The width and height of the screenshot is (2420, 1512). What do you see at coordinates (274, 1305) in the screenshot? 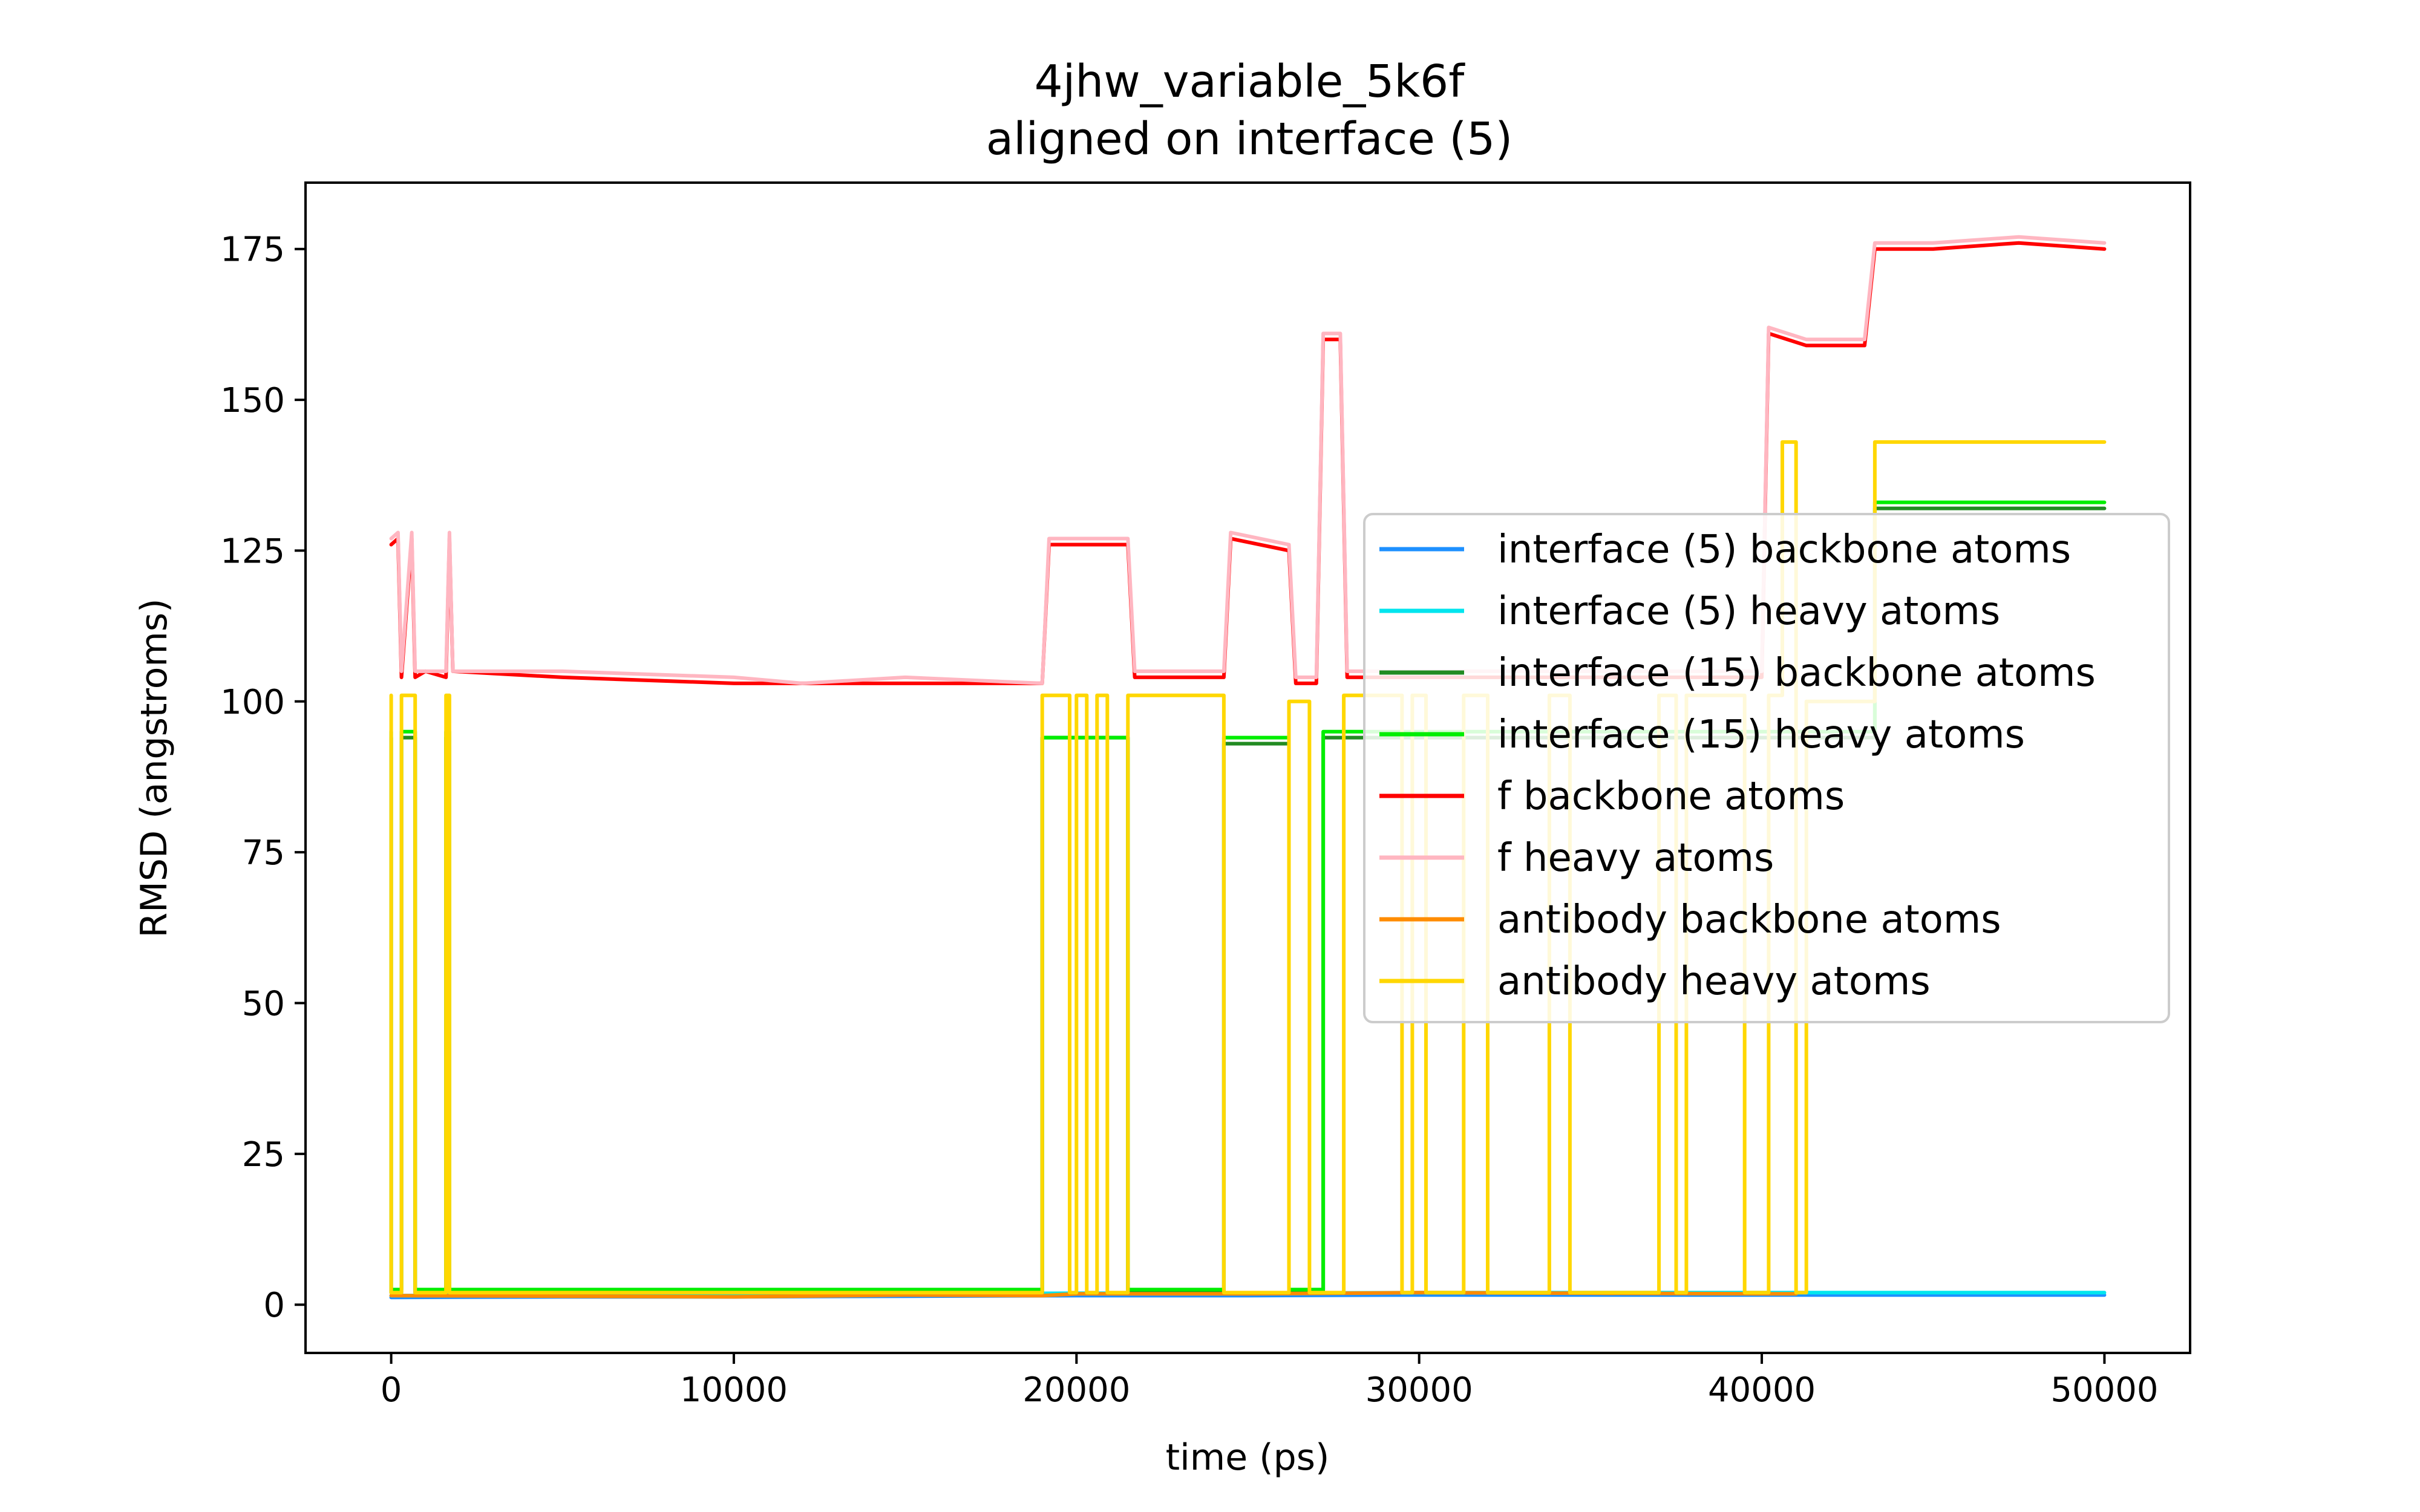
I see `y-tick-label-0: 0` at bounding box center [274, 1305].